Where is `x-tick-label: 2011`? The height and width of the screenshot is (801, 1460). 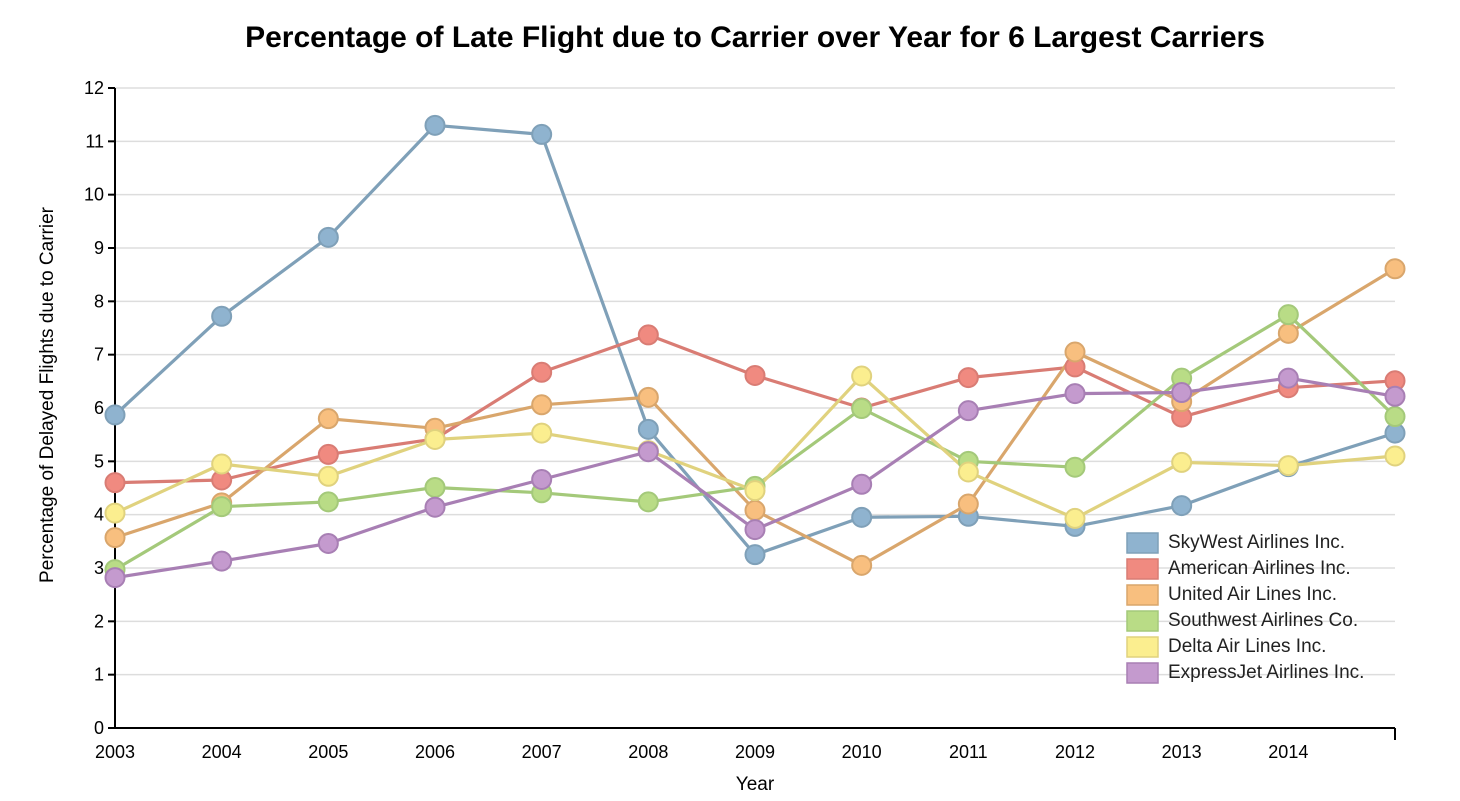
x-tick-label: 2011 is located at coordinates (968, 752).